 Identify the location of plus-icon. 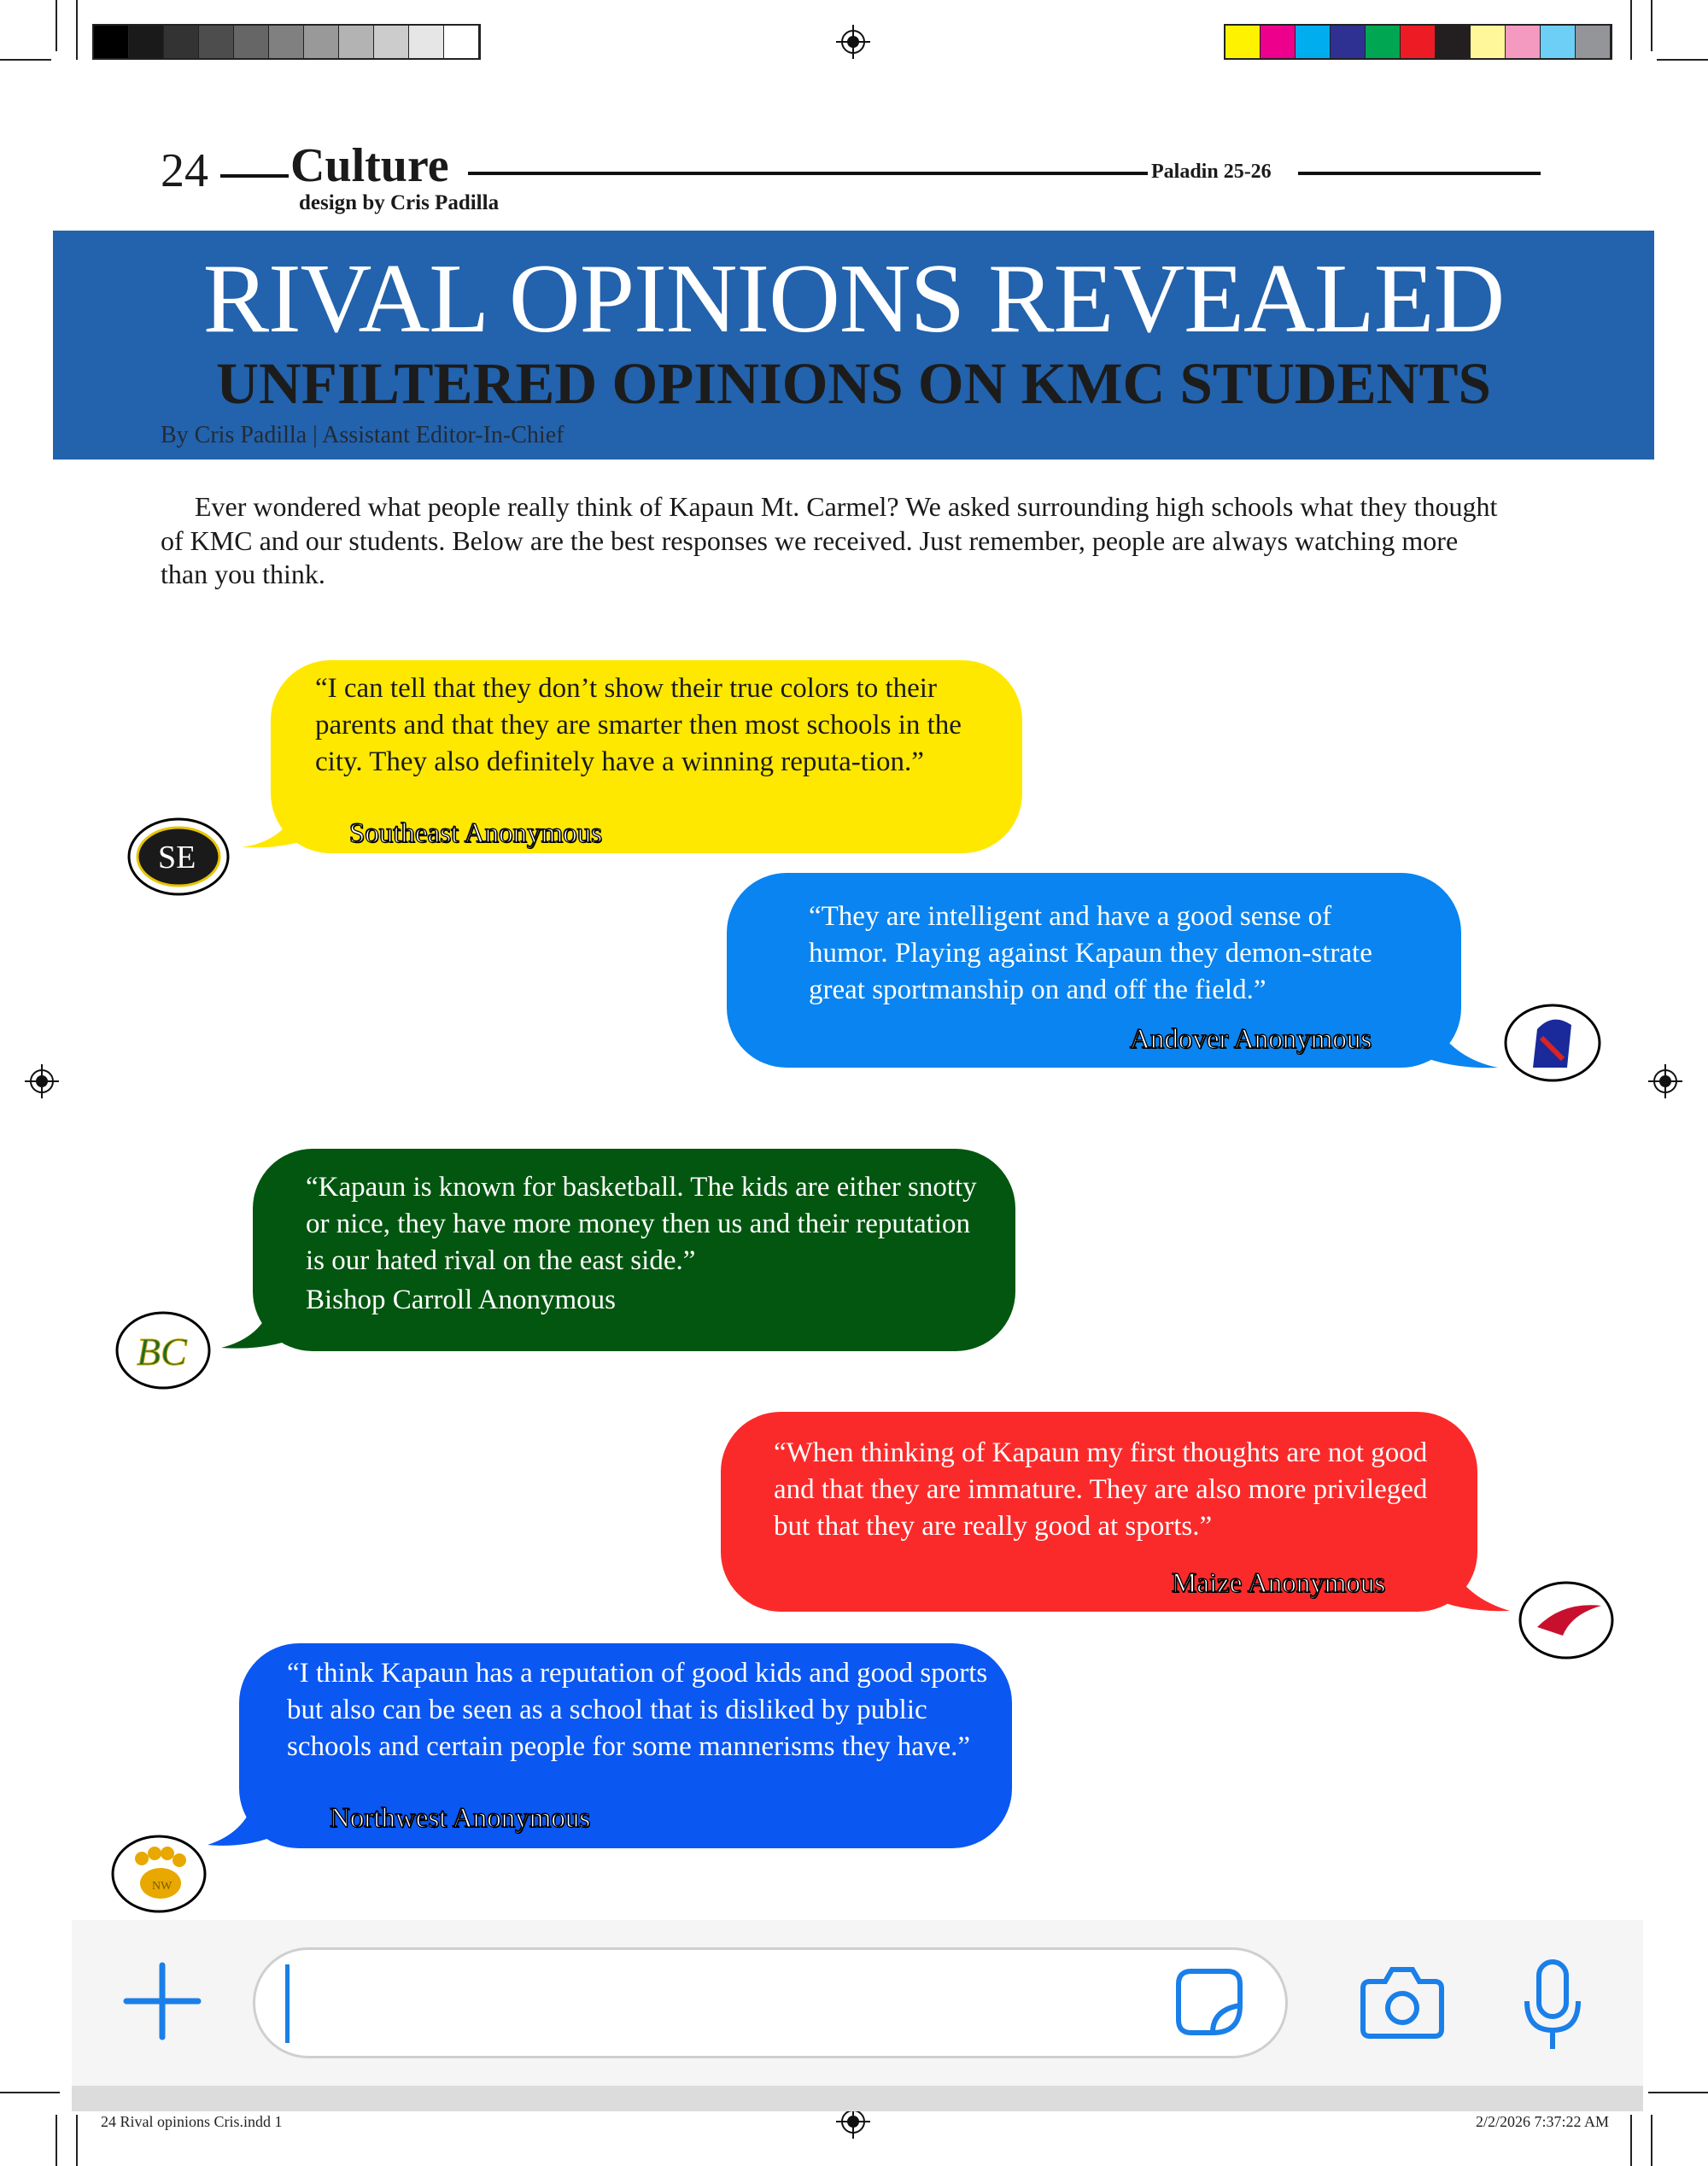
(162, 2001).